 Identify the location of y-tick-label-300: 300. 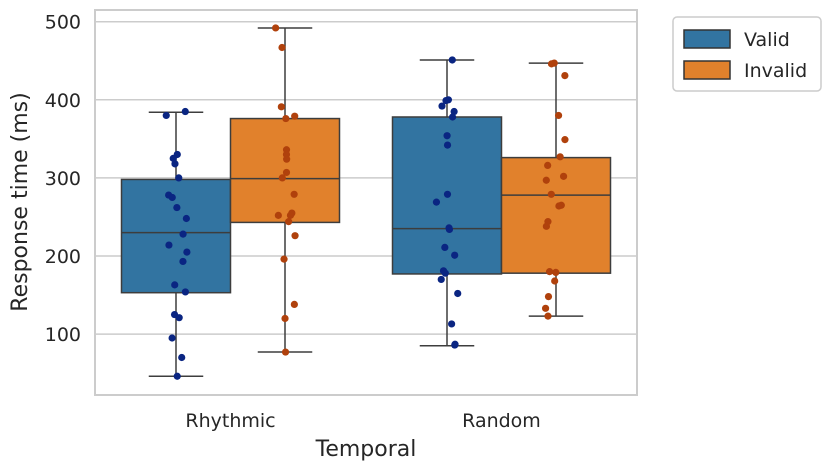
(63, 179).